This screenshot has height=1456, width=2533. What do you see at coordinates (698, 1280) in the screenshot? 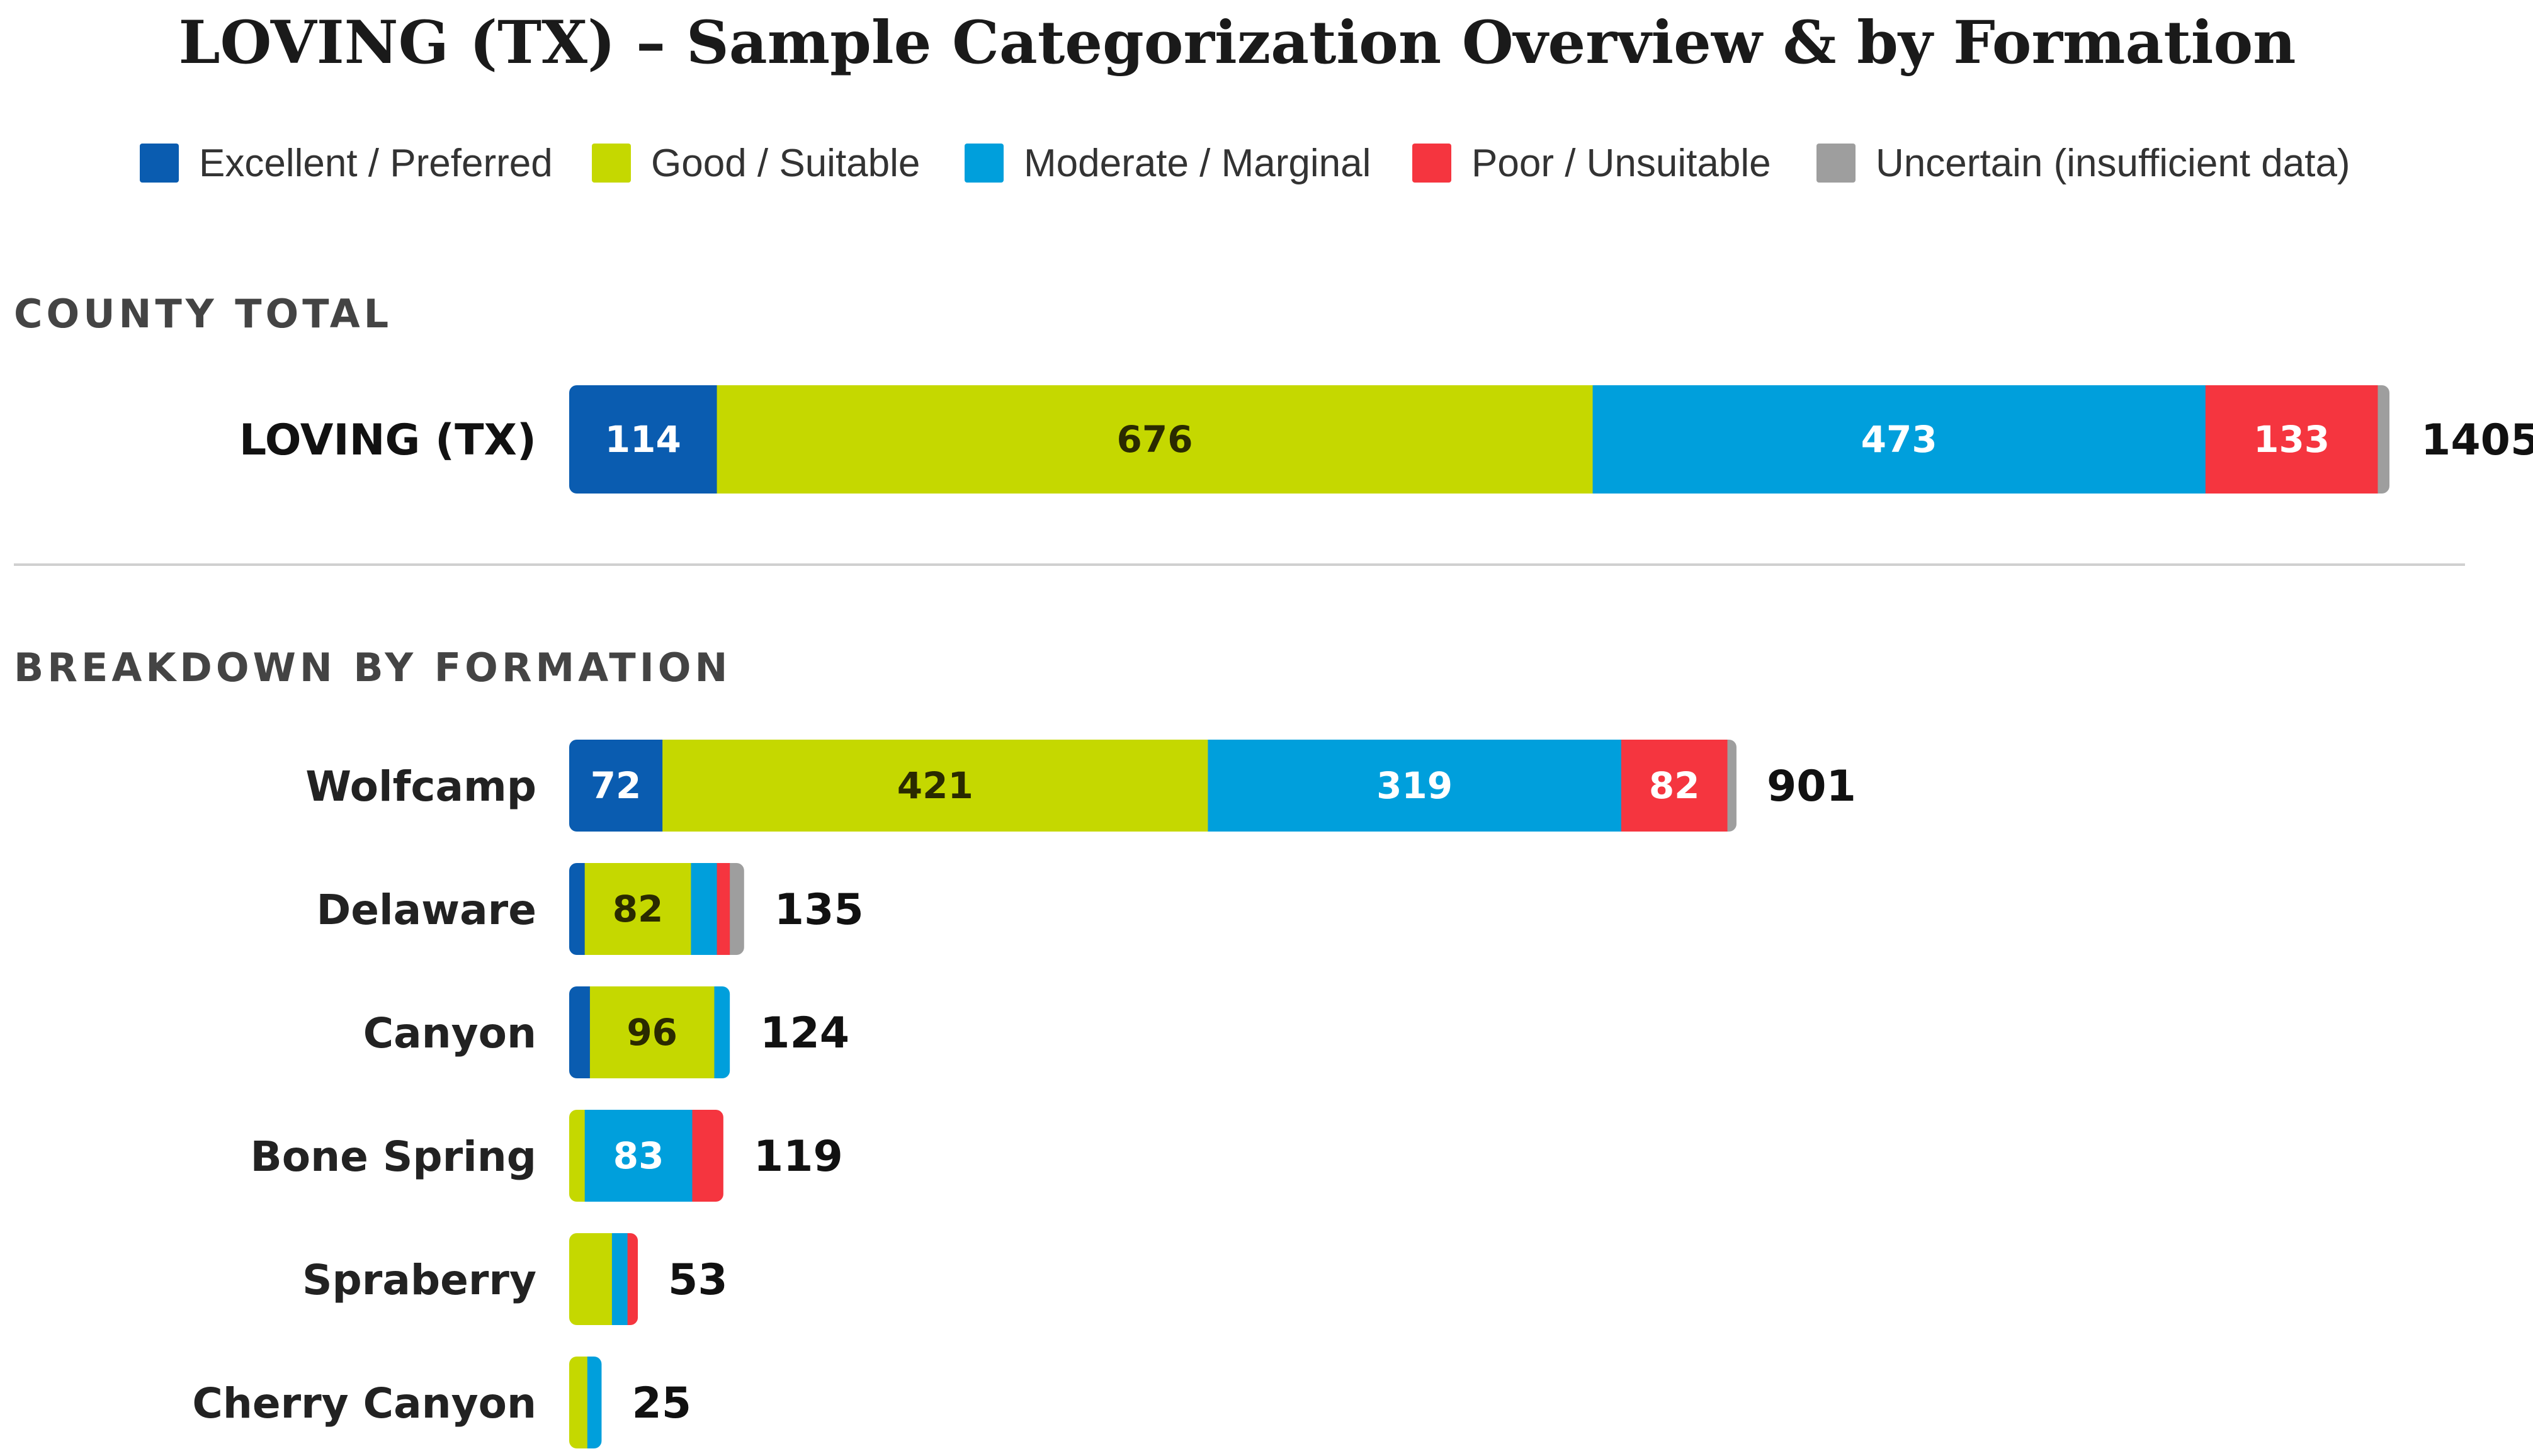
I see `formation-spraberry-total: 53` at bounding box center [698, 1280].